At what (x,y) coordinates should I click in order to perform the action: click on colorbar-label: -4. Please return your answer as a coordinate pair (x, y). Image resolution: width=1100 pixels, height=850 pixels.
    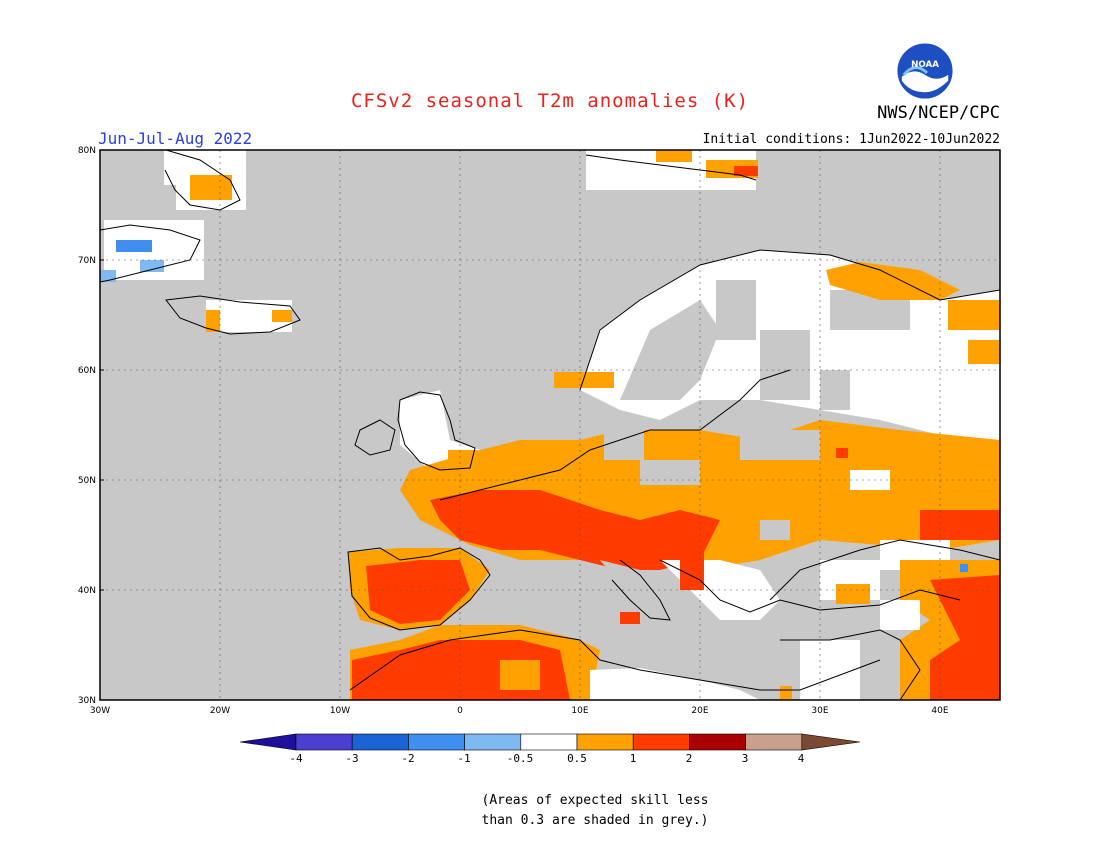
    Looking at the image, I should click on (296, 758).